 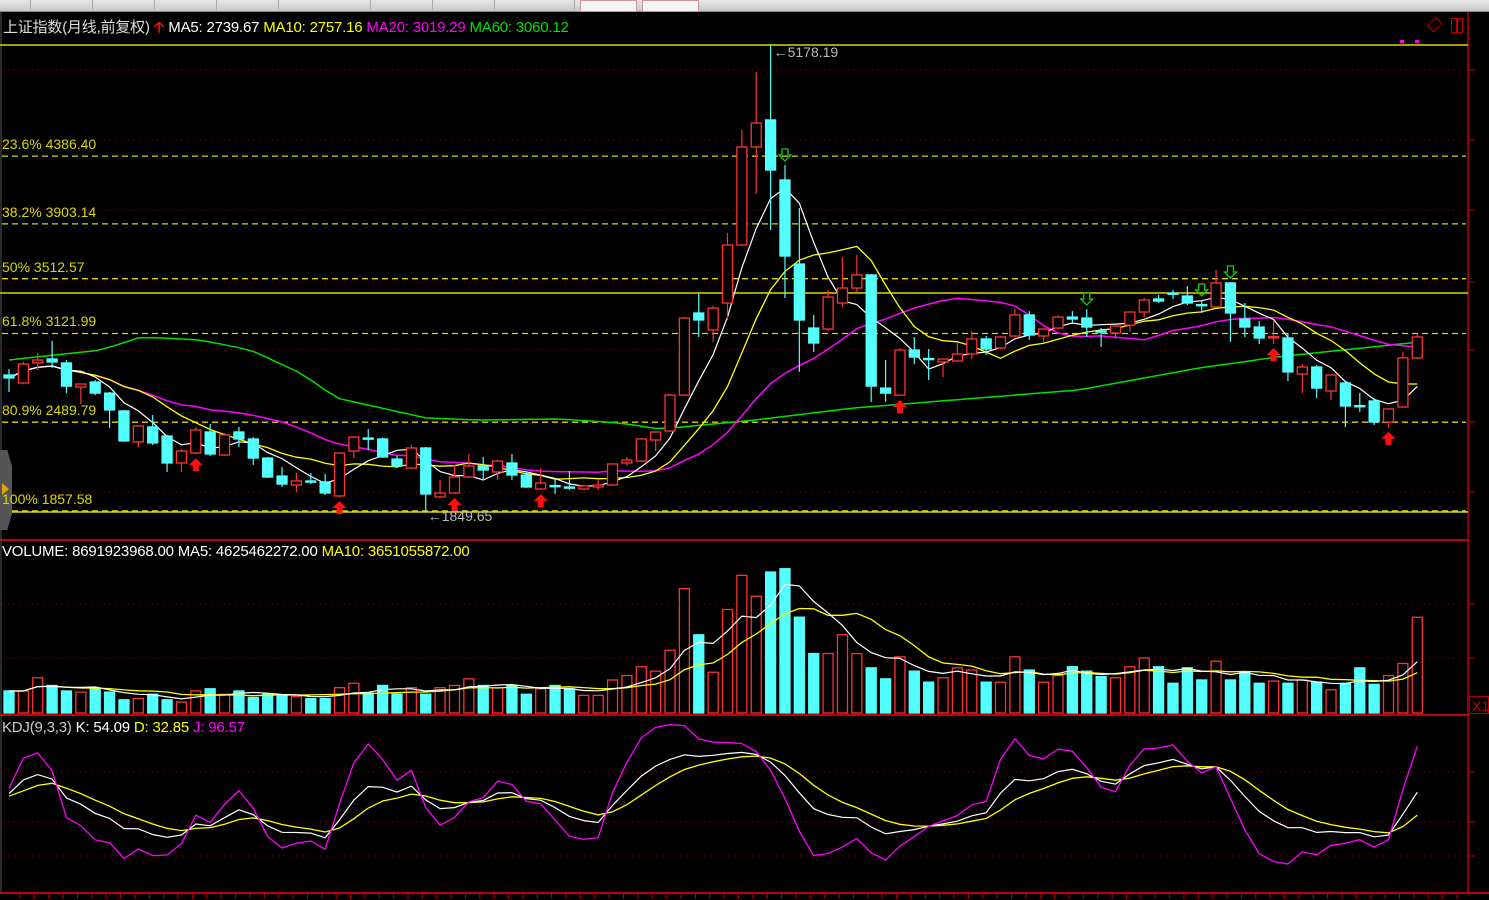 What do you see at coordinates (713, 641) in the screenshot?
I see `volume-ma5-line` at bounding box center [713, 641].